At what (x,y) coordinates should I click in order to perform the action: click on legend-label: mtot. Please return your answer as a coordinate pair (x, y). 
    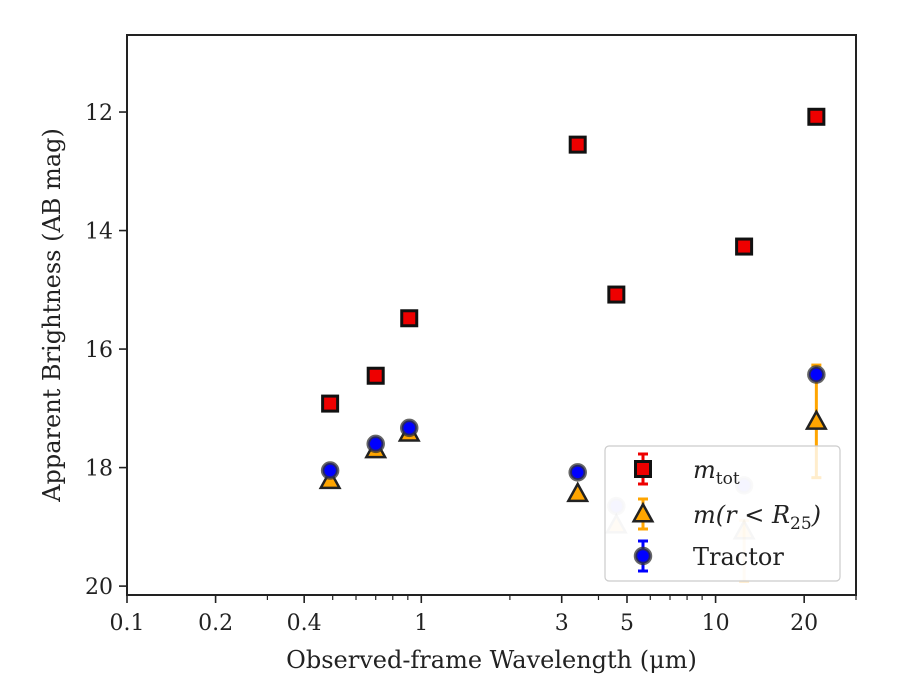
    Looking at the image, I should click on (716, 472).